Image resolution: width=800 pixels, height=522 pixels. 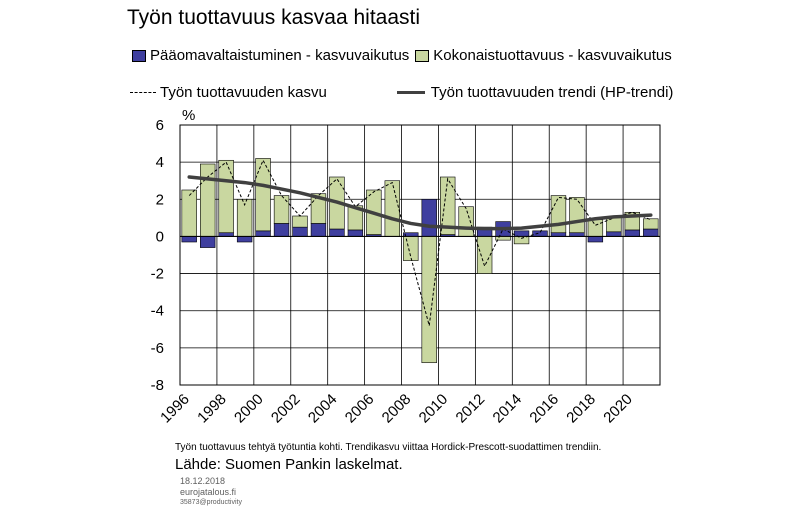 I want to click on y-tick-label: -2, so click(x=157, y=274).